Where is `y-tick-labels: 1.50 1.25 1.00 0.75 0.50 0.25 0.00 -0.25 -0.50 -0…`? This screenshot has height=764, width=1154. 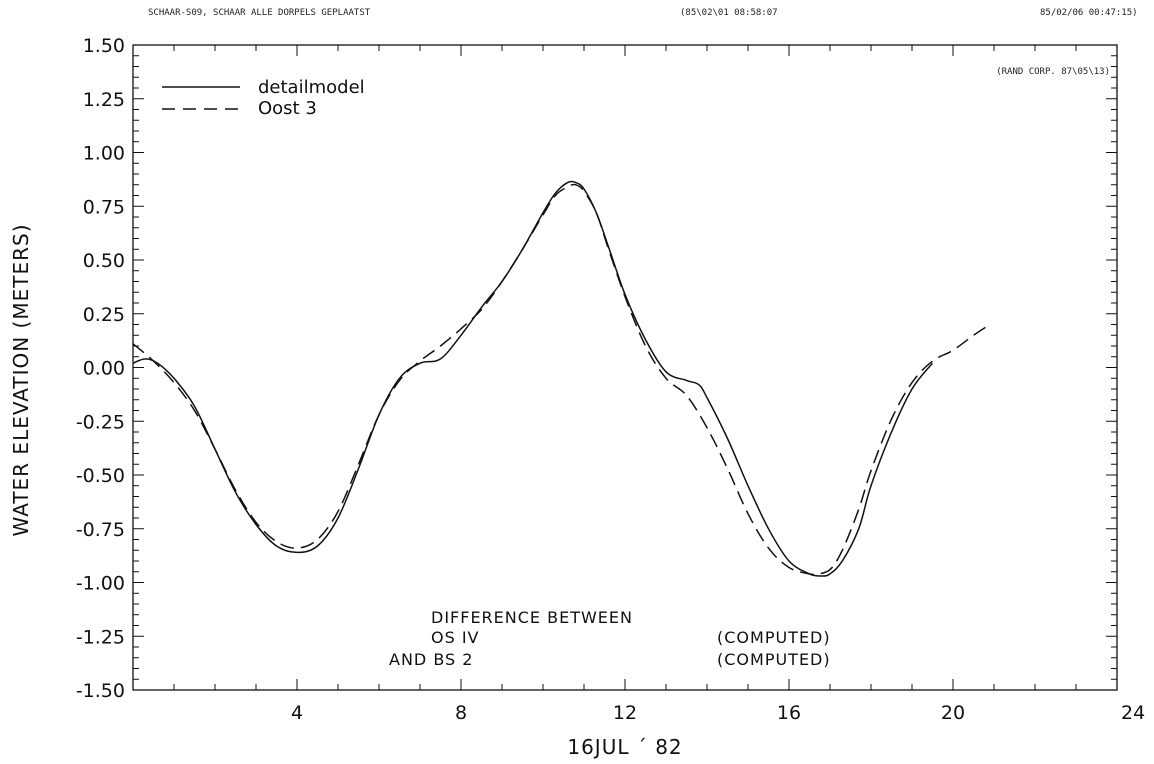
y-tick-labels: 1.50 1.25 1.00 0.75 0.50 0.25 0.00 -0.25 -0.50 -0… is located at coordinates (100, 368).